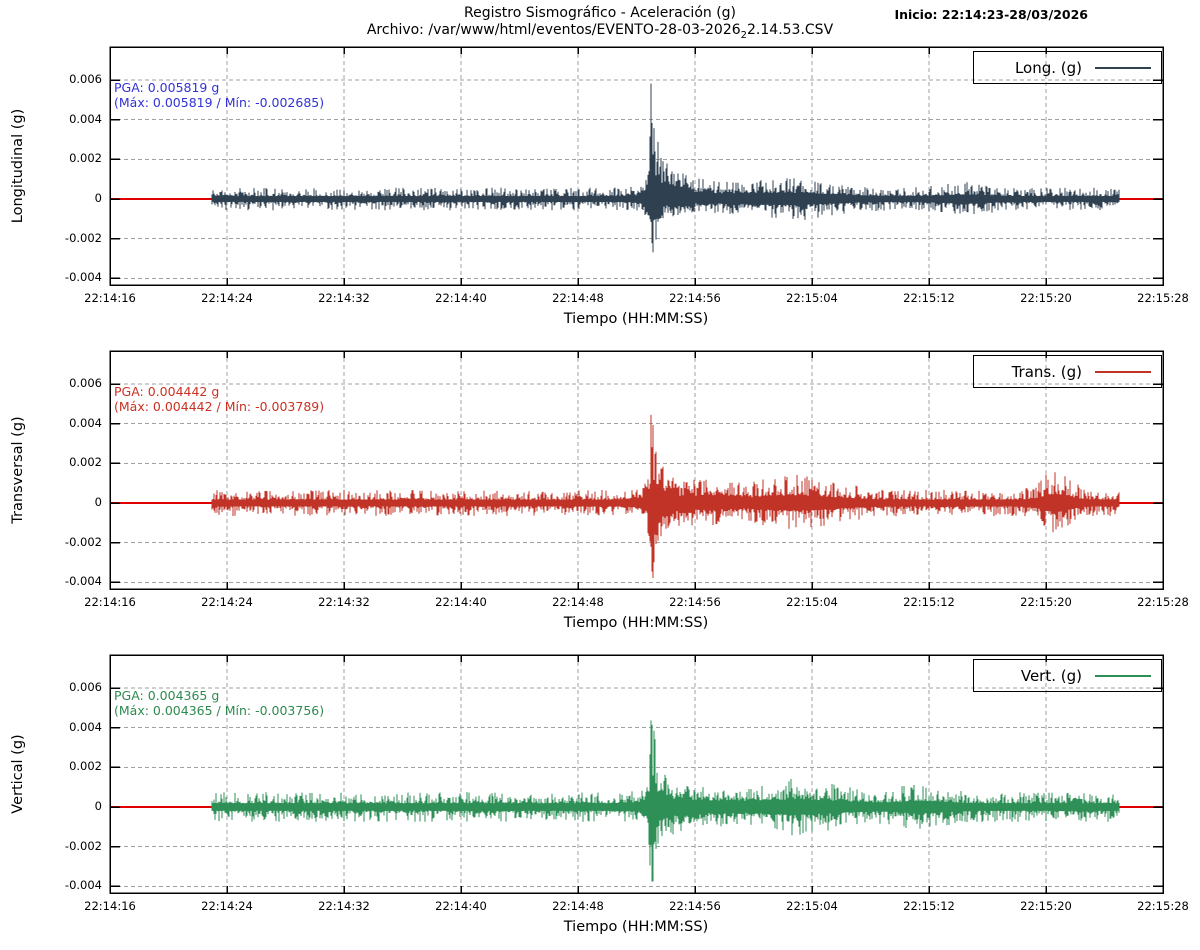 This screenshot has height=950, width=1200. Describe the element at coordinates (665, 168) in the screenshot. I see `waveform-longitudinal` at that location.